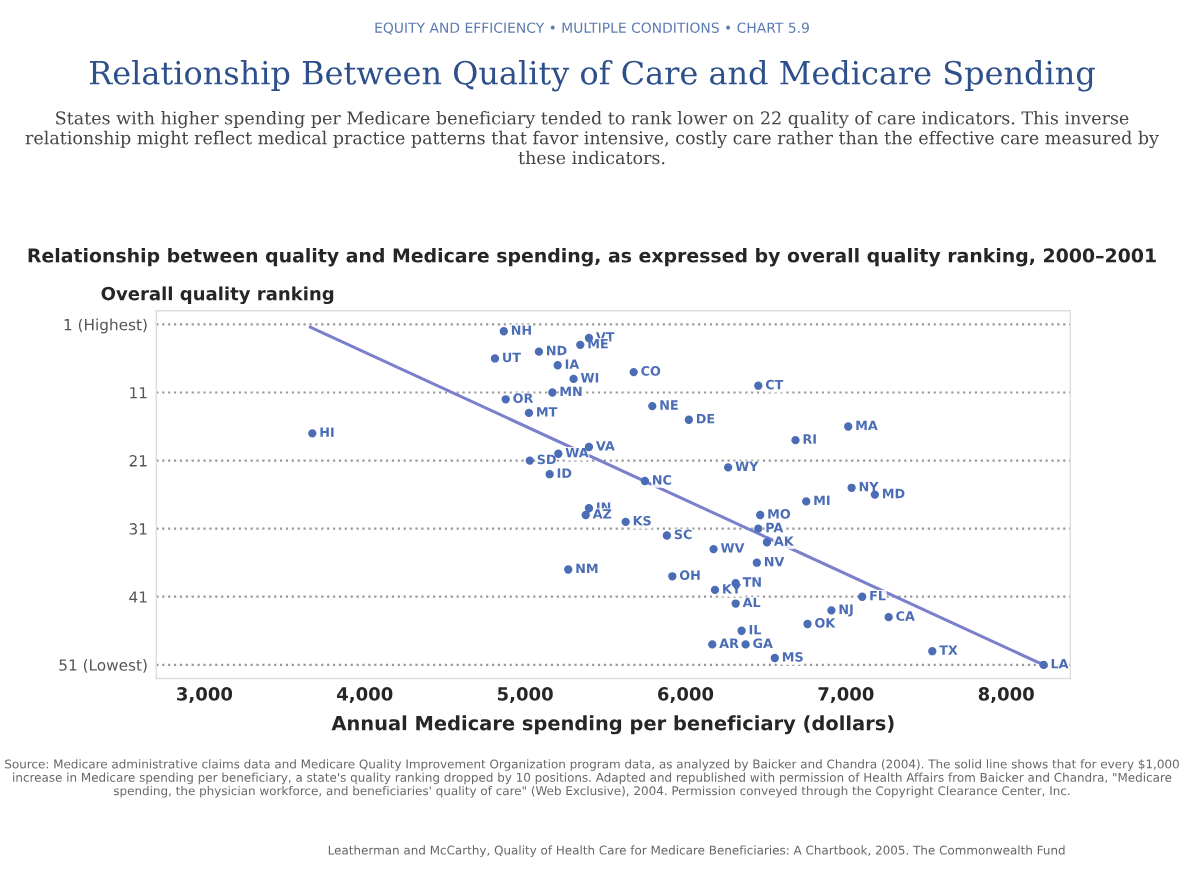 The height and width of the screenshot is (888, 1184). What do you see at coordinates (592, 138) in the screenshot?
I see `chart-subtitle: States with higher spending per Medicare beneficiary tended to rank lower on 22 quality of care indicators. This inverse relationship might reflect medical practice patterns that favor intensive, costly care rather than the effective care measured by these indicators.` at bounding box center [592, 138].